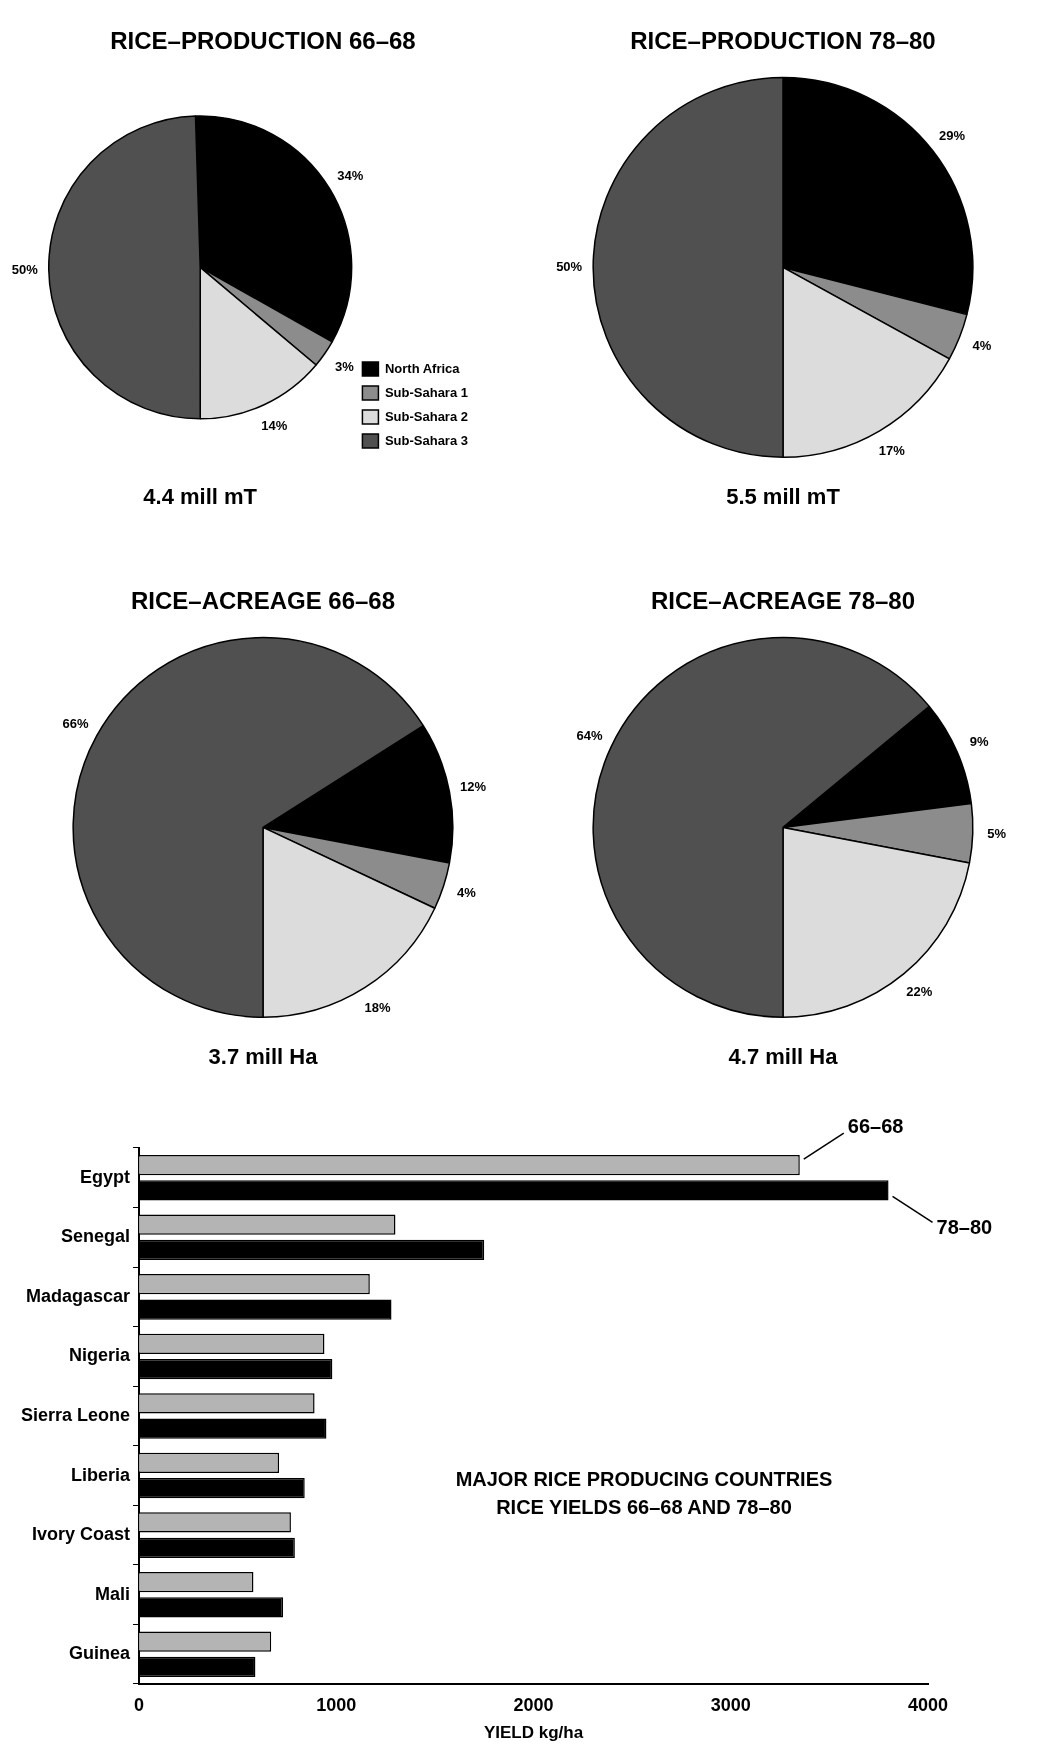  What do you see at coordinates (589, 735) in the screenshot?
I see `data-label: 64%` at bounding box center [589, 735].